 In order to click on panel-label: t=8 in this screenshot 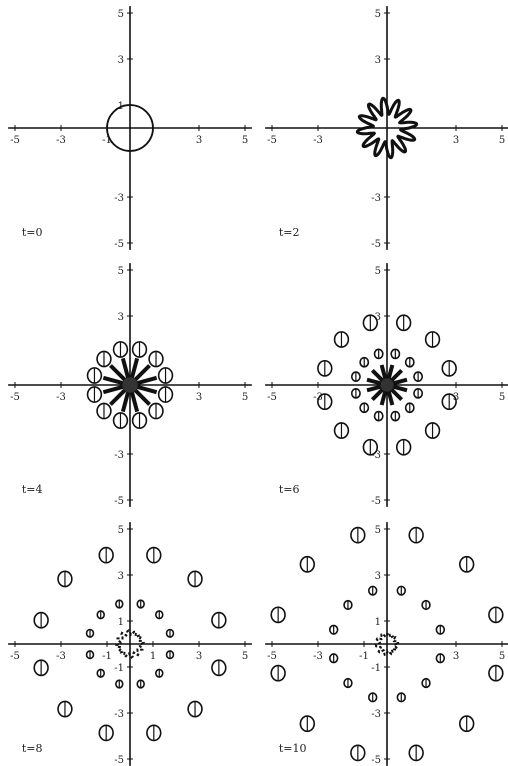, I will do `click(32, 748)`.